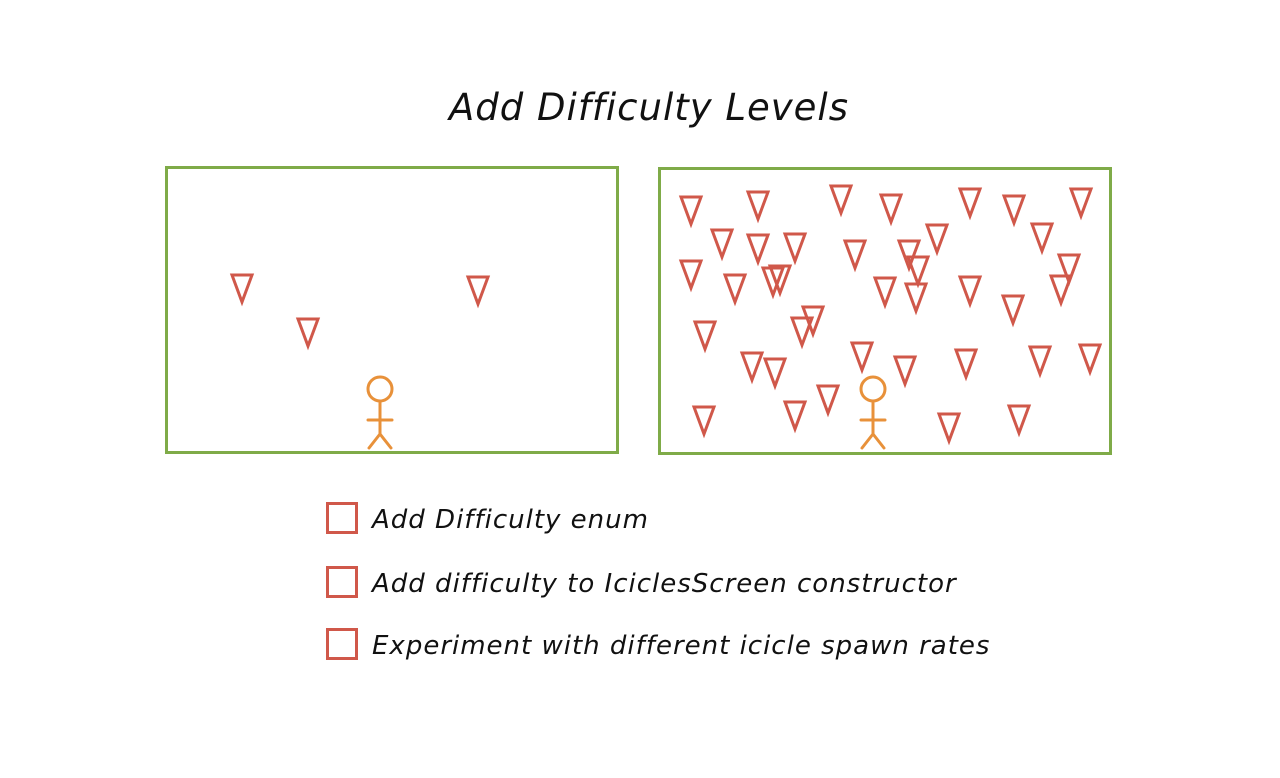 Image resolution: width=1280 pixels, height=778 pixels. What do you see at coordinates (510, 520) in the screenshot?
I see `todo-label: Add Difficulty enum` at bounding box center [510, 520].